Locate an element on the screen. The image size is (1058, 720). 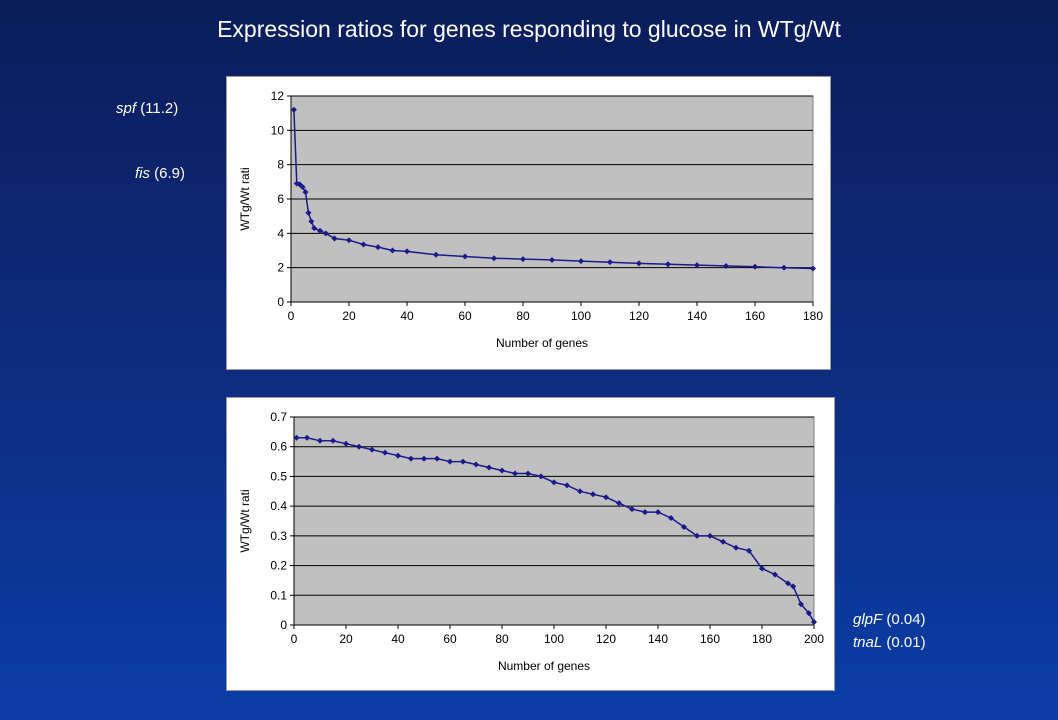
series-line is located at coordinates (553, 189).